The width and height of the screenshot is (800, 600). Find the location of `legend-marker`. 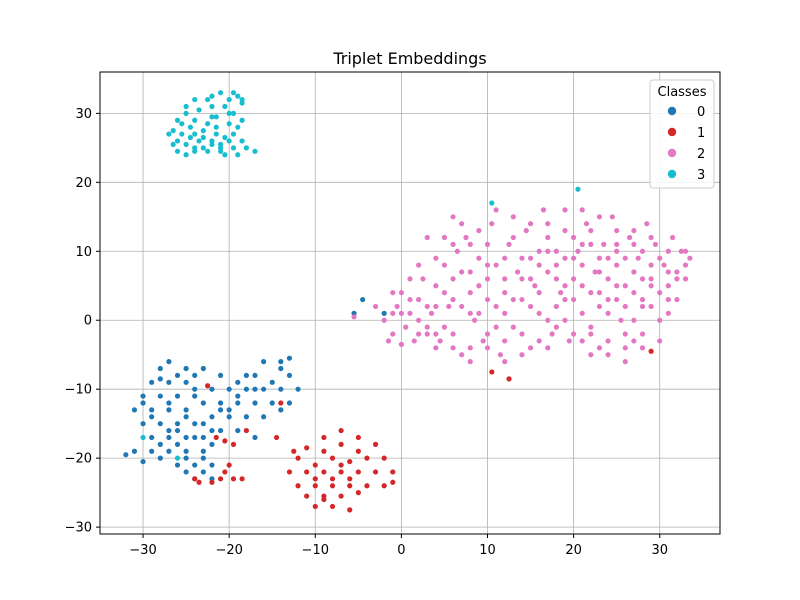

legend-marker is located at coordinates (672, 111).